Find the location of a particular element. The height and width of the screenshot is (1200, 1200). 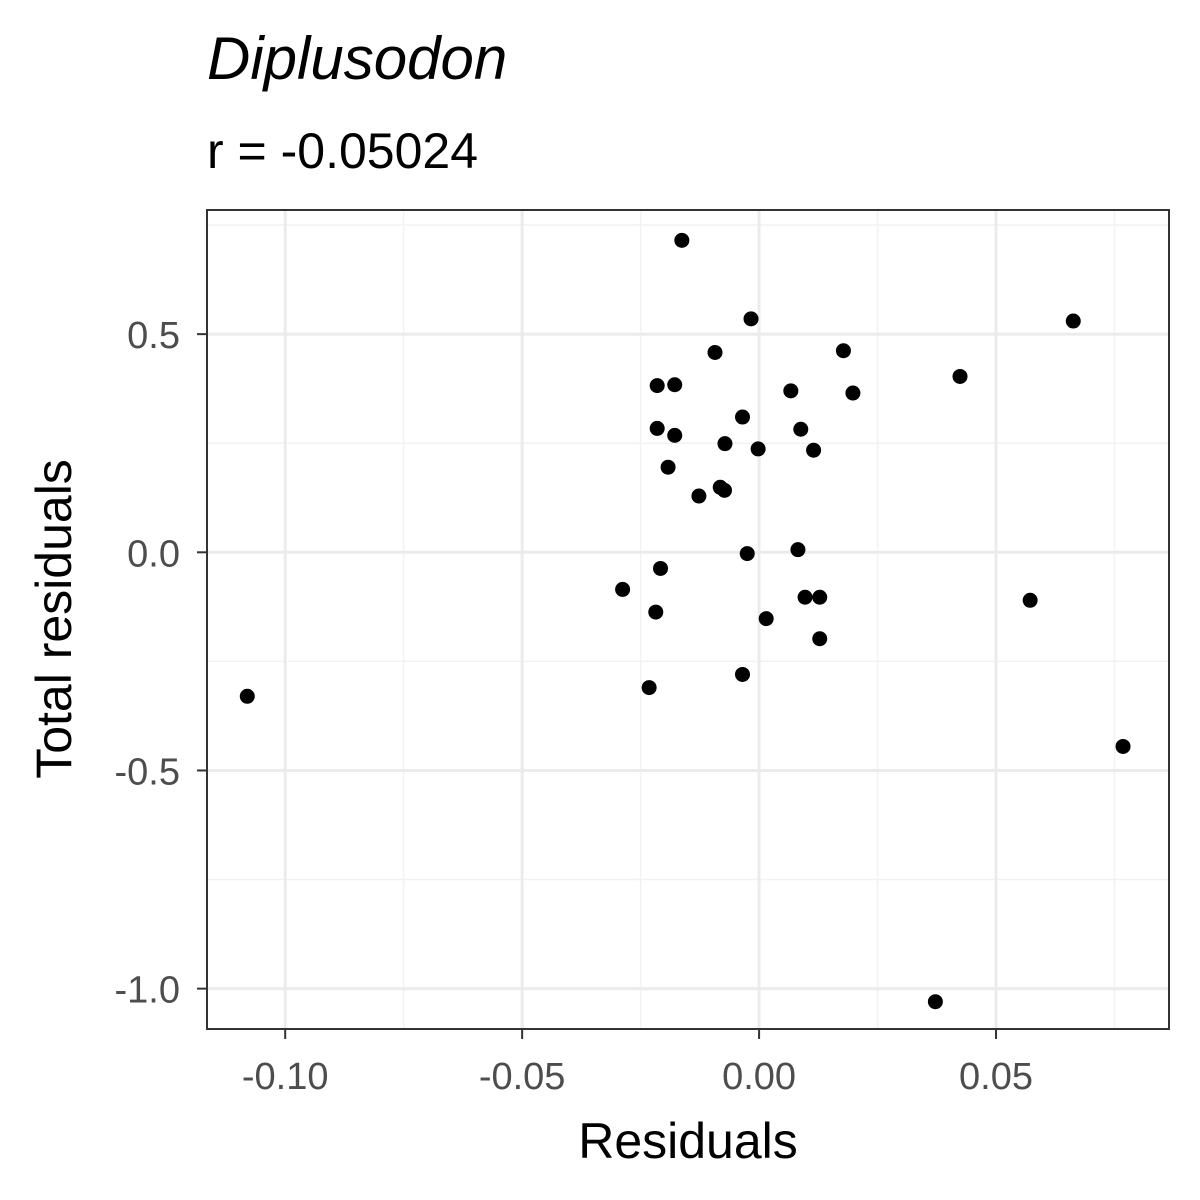

x-tick-label: 0.05 is located at coordinates (996, 1077).